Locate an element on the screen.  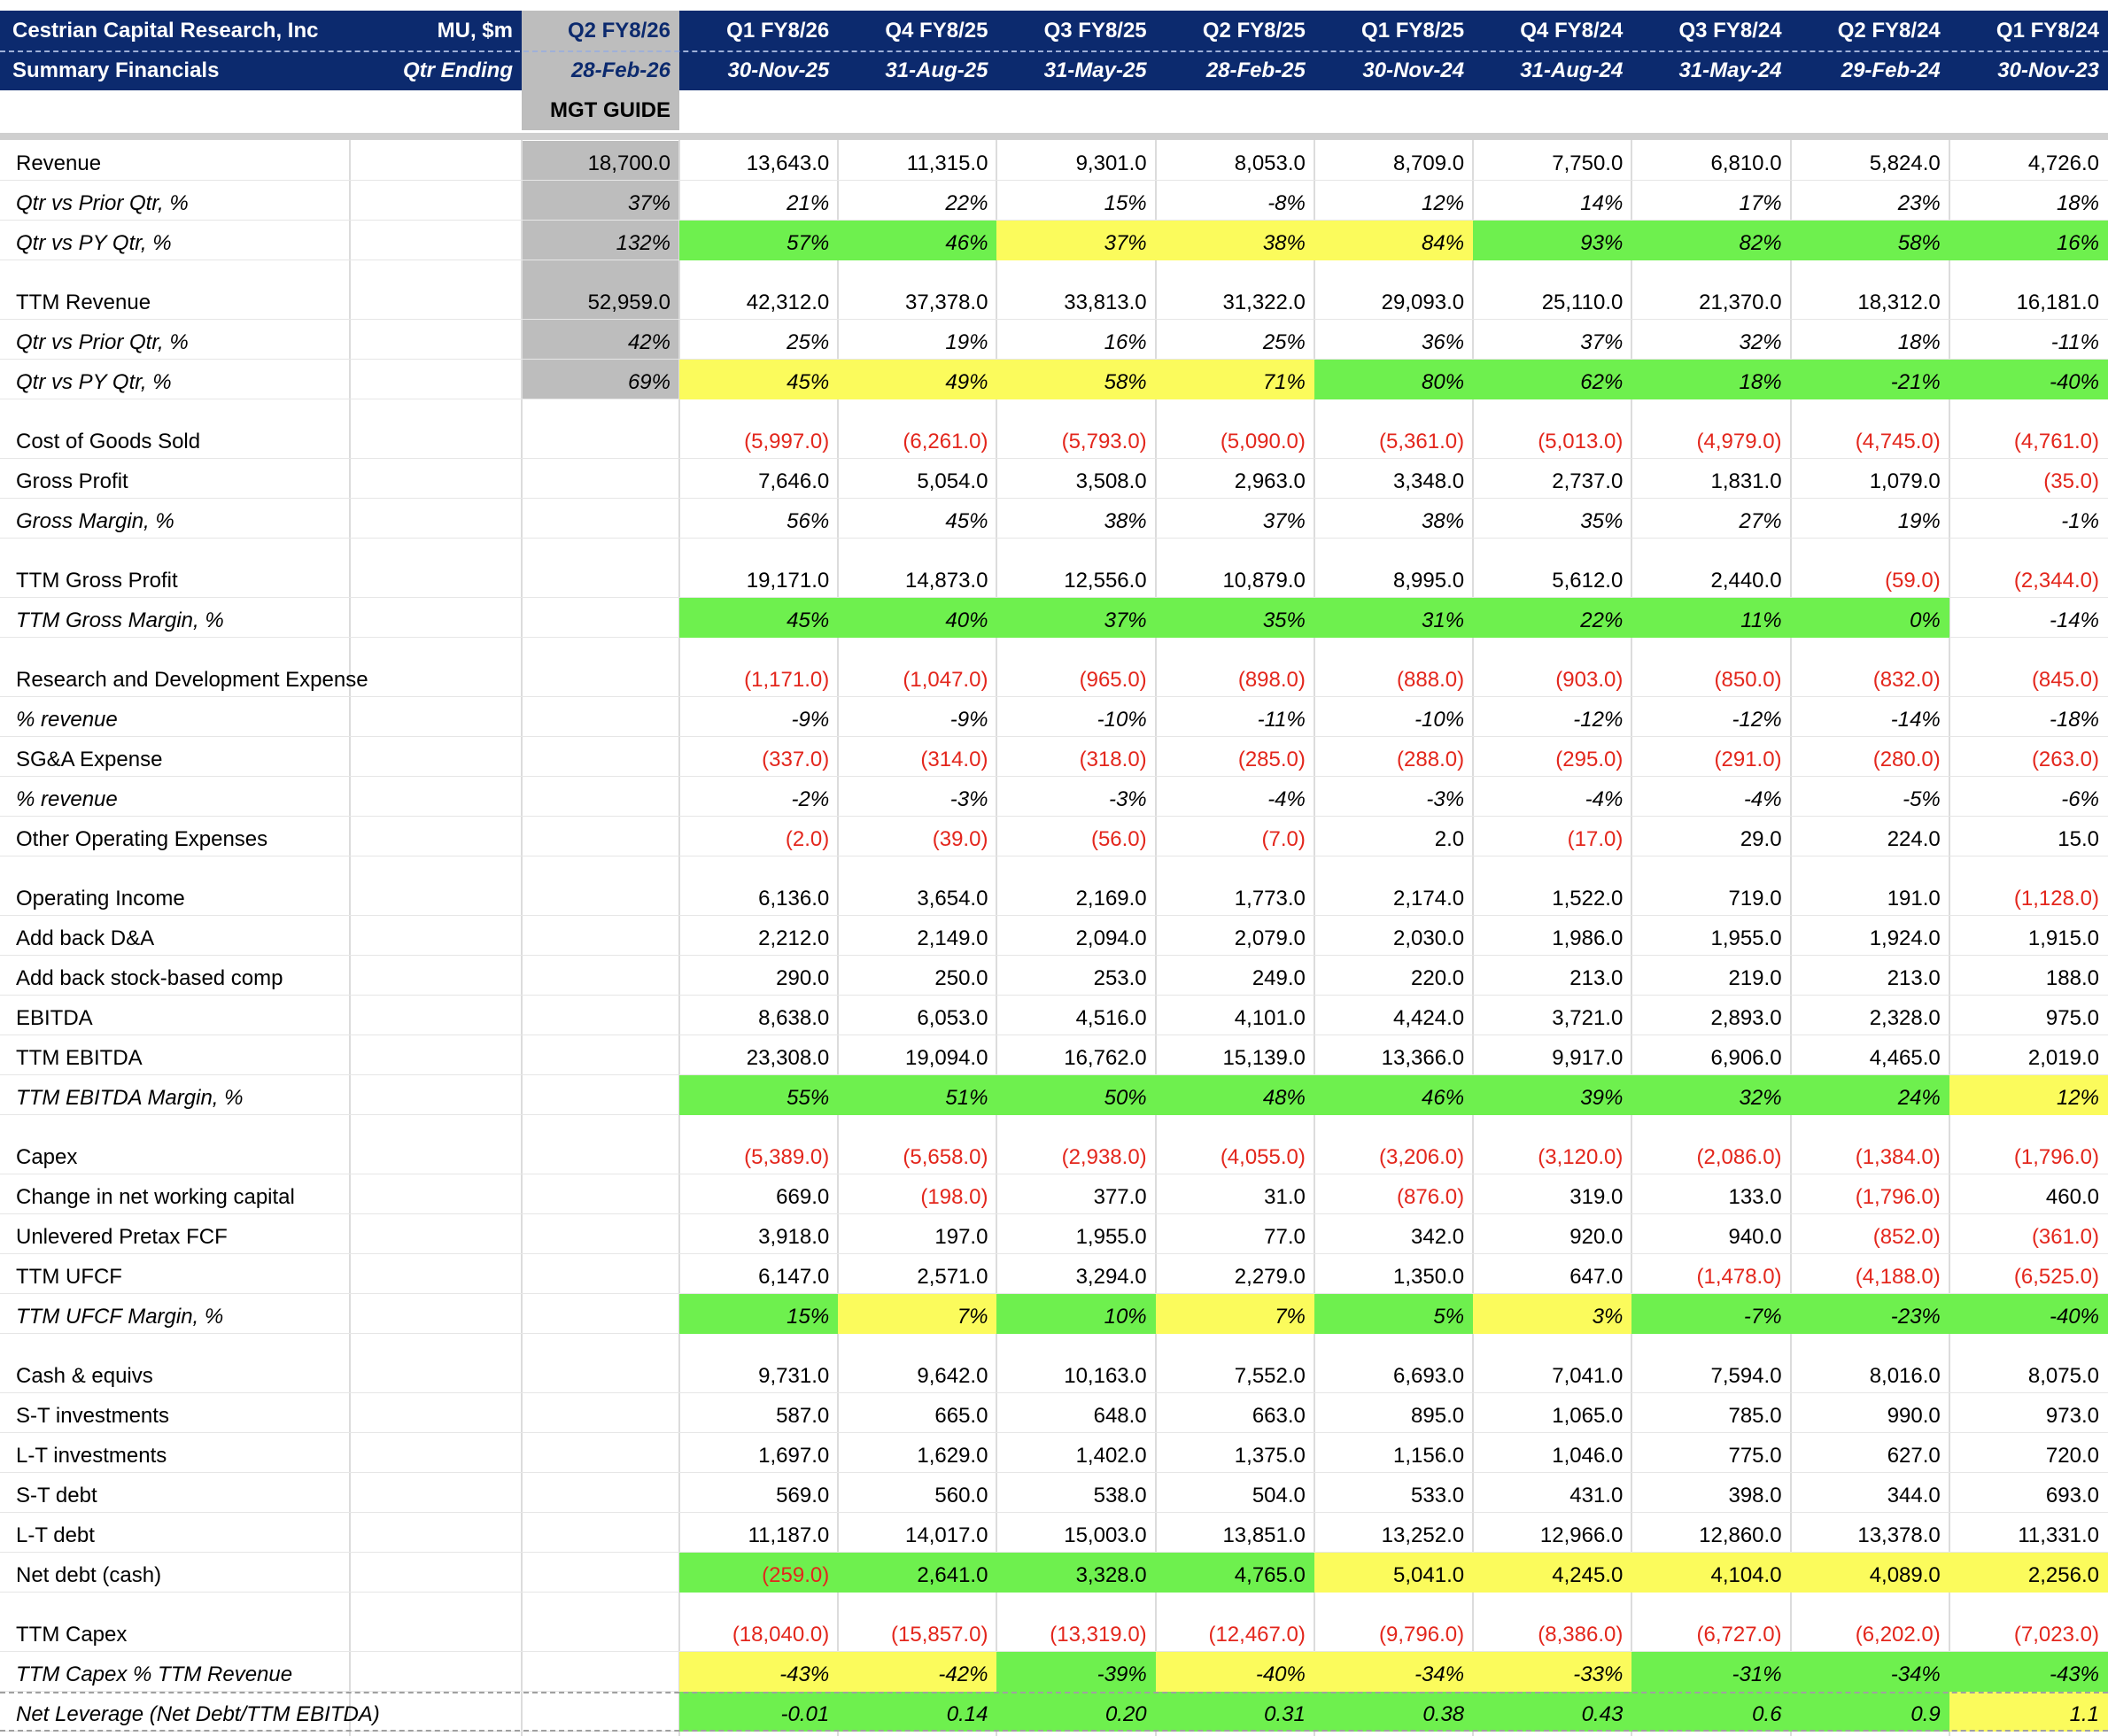
cell-value: -6% is located at coordinates (2080, 799).